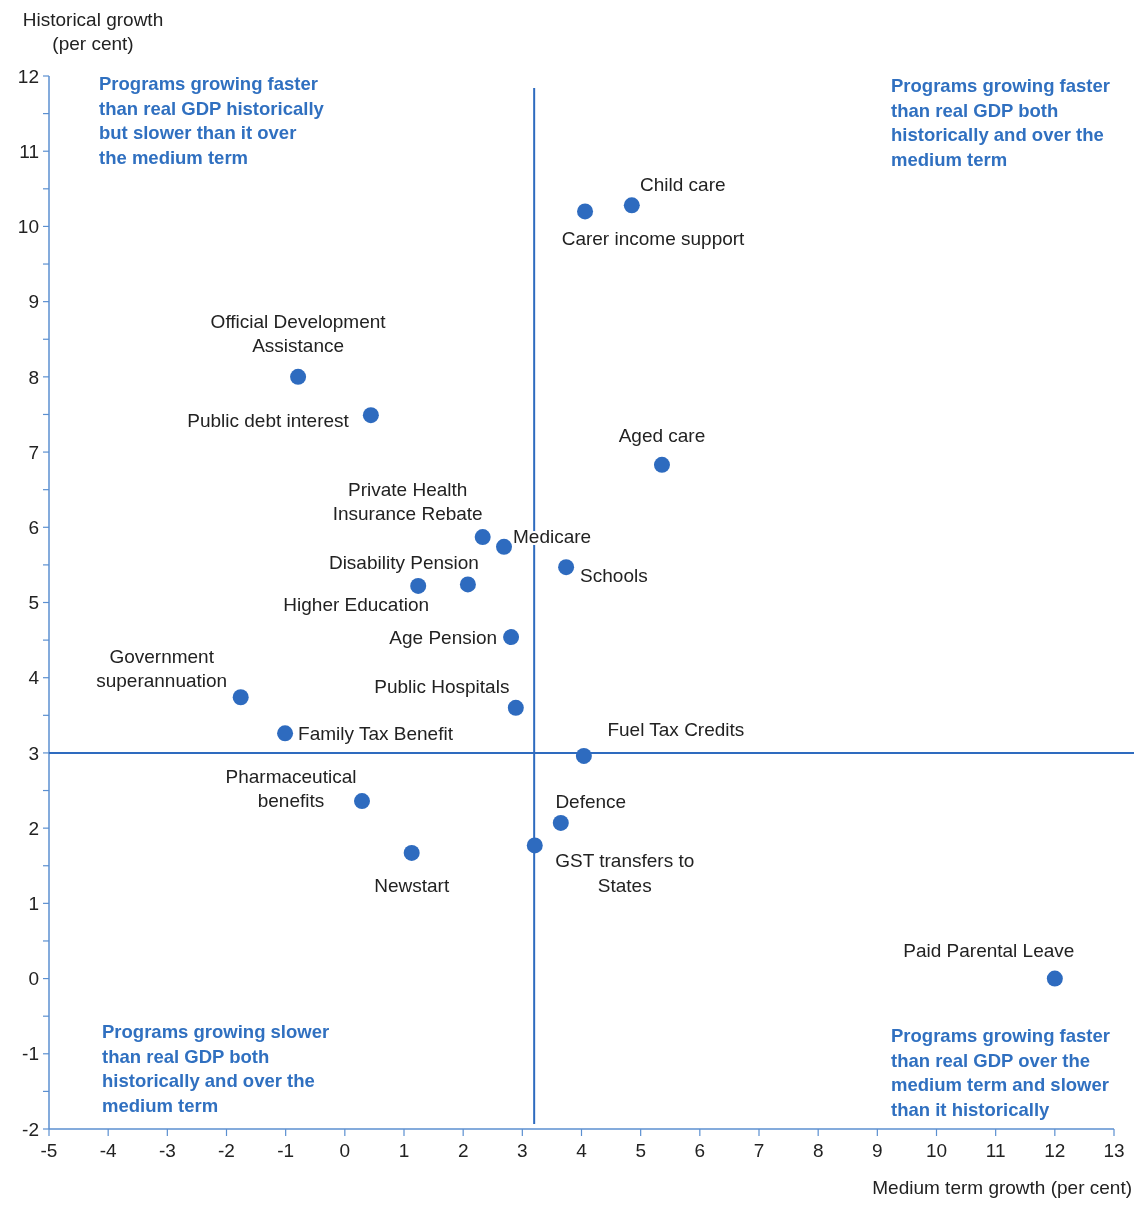 The height and width of the screenshot is (1205, 1142). I want to click on y-tick-label: 11, so click(29, 151).